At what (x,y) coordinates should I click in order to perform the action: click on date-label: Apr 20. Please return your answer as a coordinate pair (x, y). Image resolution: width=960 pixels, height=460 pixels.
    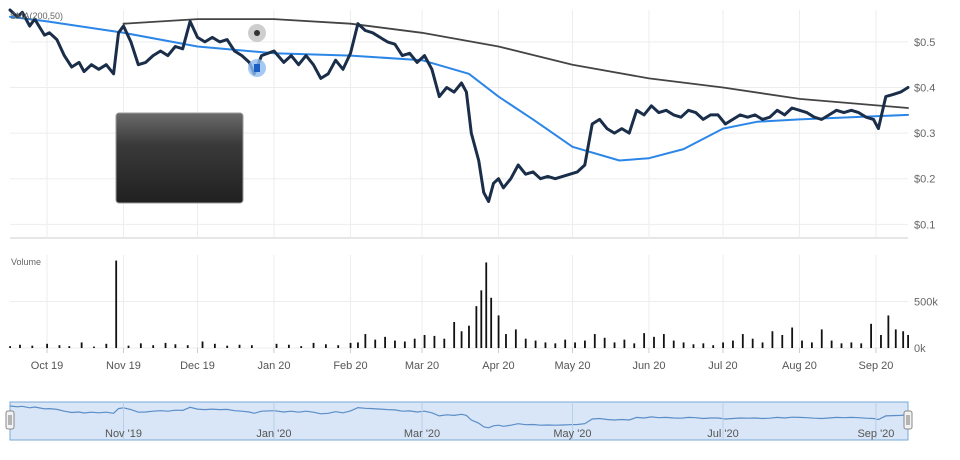
    Looking at the image, I should click on (498, 366).